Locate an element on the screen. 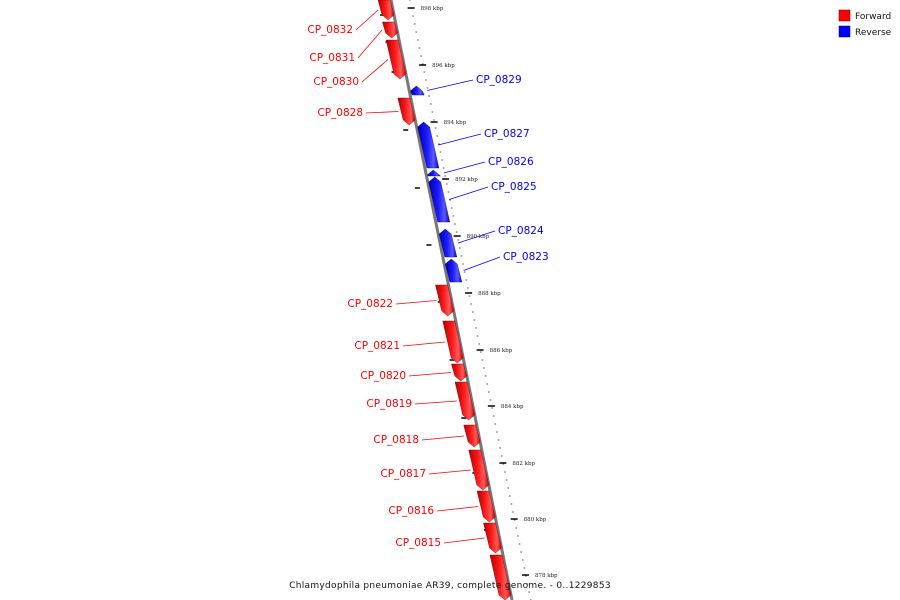 This screenshot has height=600, width=900. gene-label: CP_0826 is located at coordinates (511, 162).